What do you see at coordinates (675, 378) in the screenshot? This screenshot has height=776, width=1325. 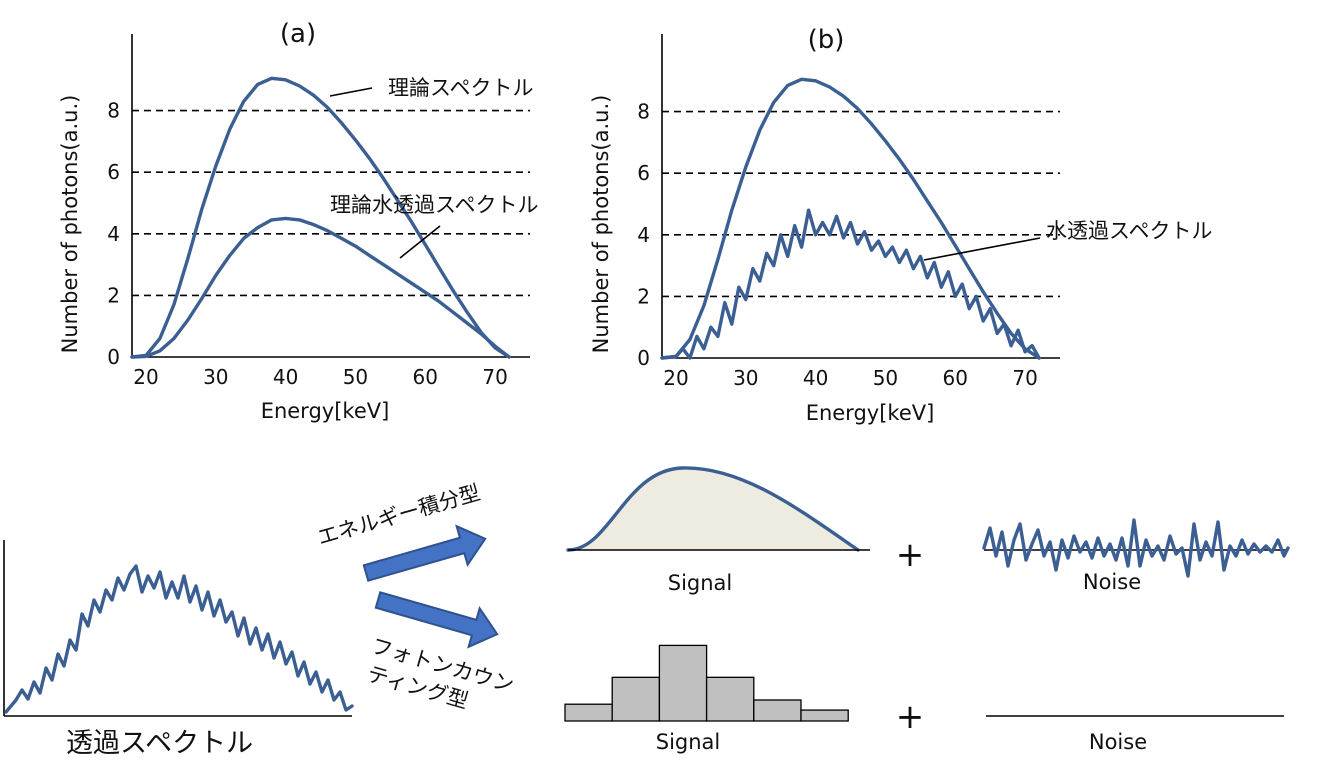 I see `panel-b-x-tick-label: 20` at bounding box center [675, 378].